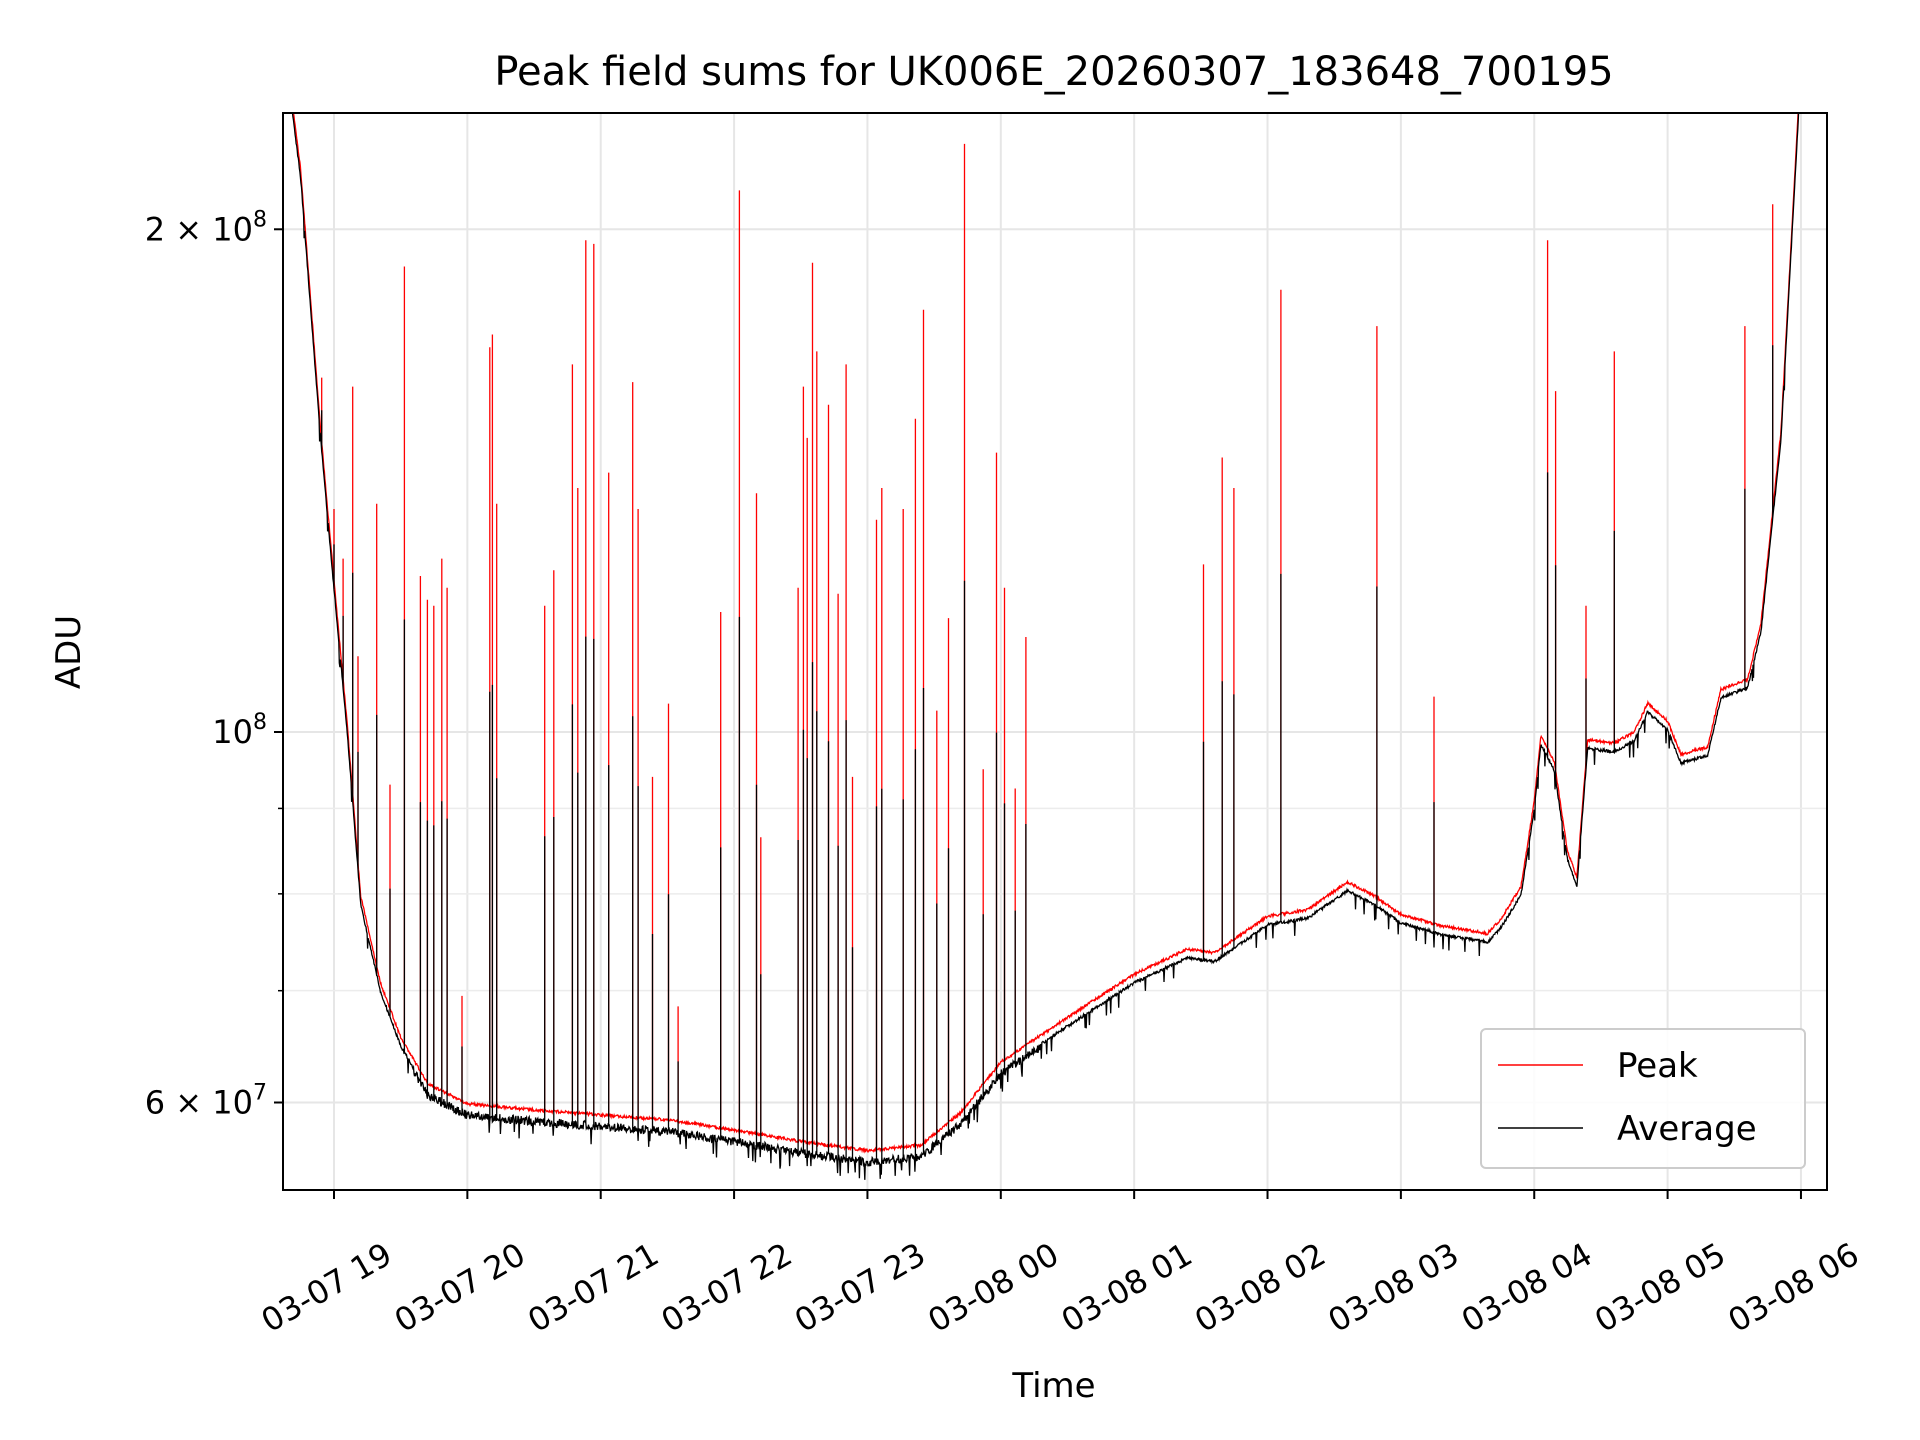 This screenshot has width=1920, height=1440. What do you see at coordinates (232, 732) in the screenshot?
I see `y-tick-coef: 10` at bounding box center [232, 732].